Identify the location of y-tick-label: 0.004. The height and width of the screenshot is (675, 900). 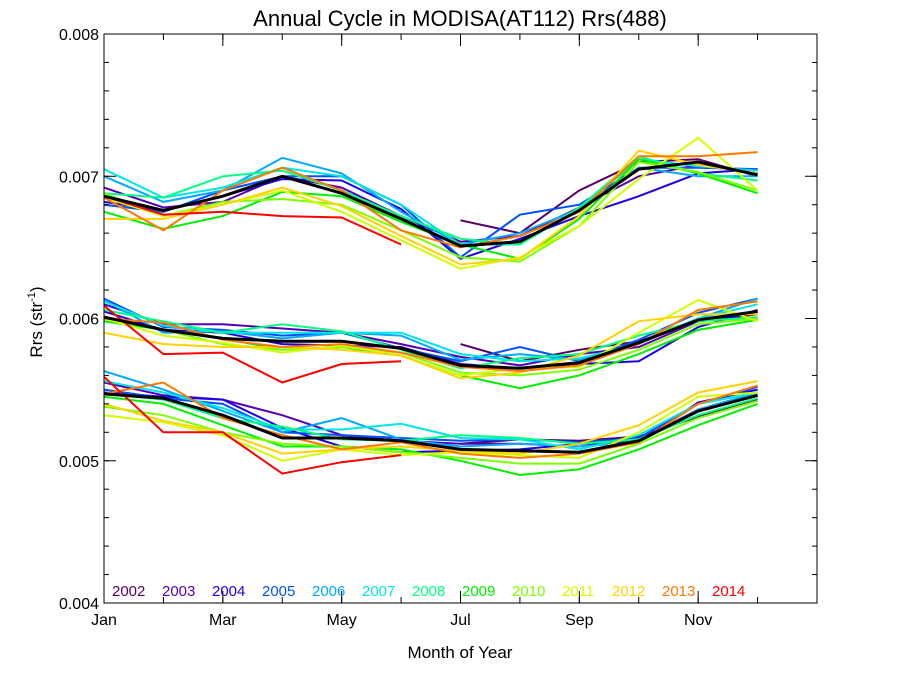
(79, 604).